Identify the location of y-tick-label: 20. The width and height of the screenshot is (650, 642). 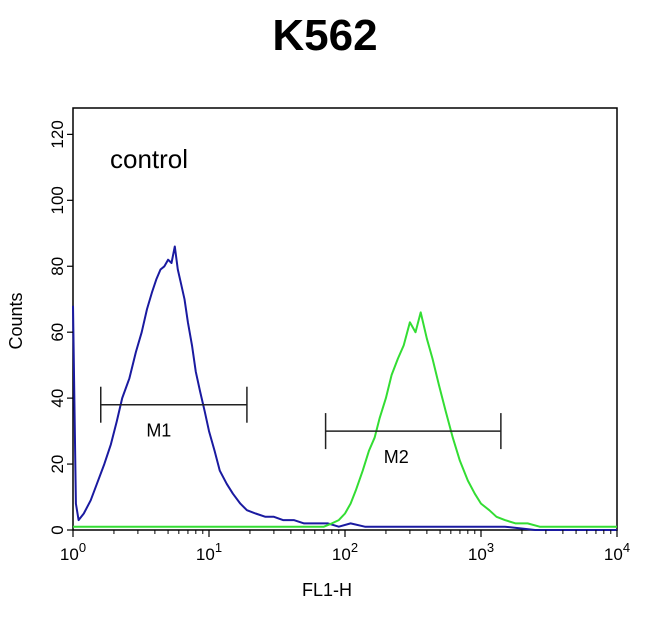
(57, 464).